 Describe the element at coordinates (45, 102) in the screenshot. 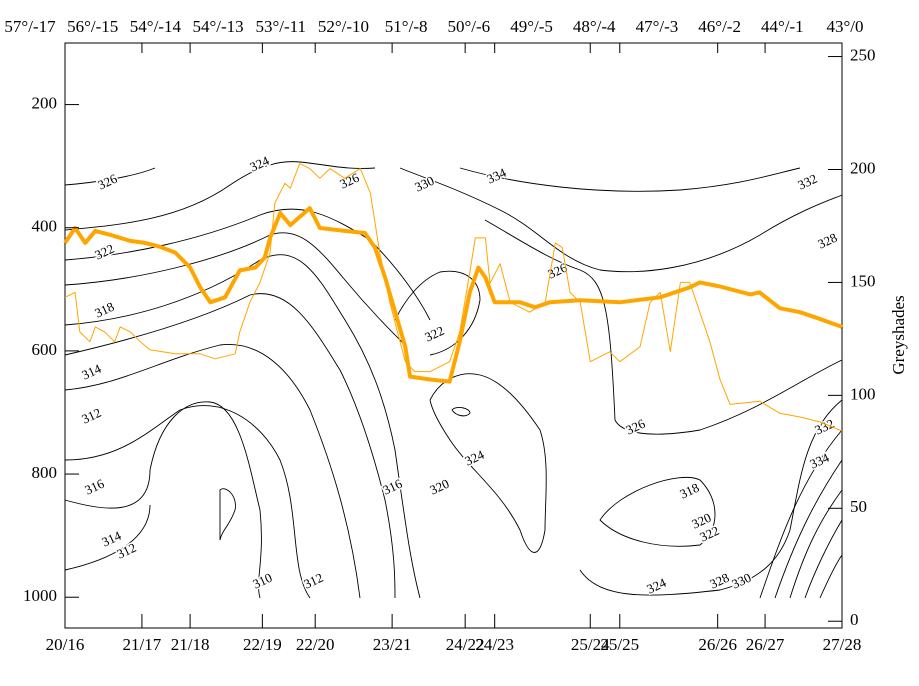

I see `y-tick-label: 200` at that location.